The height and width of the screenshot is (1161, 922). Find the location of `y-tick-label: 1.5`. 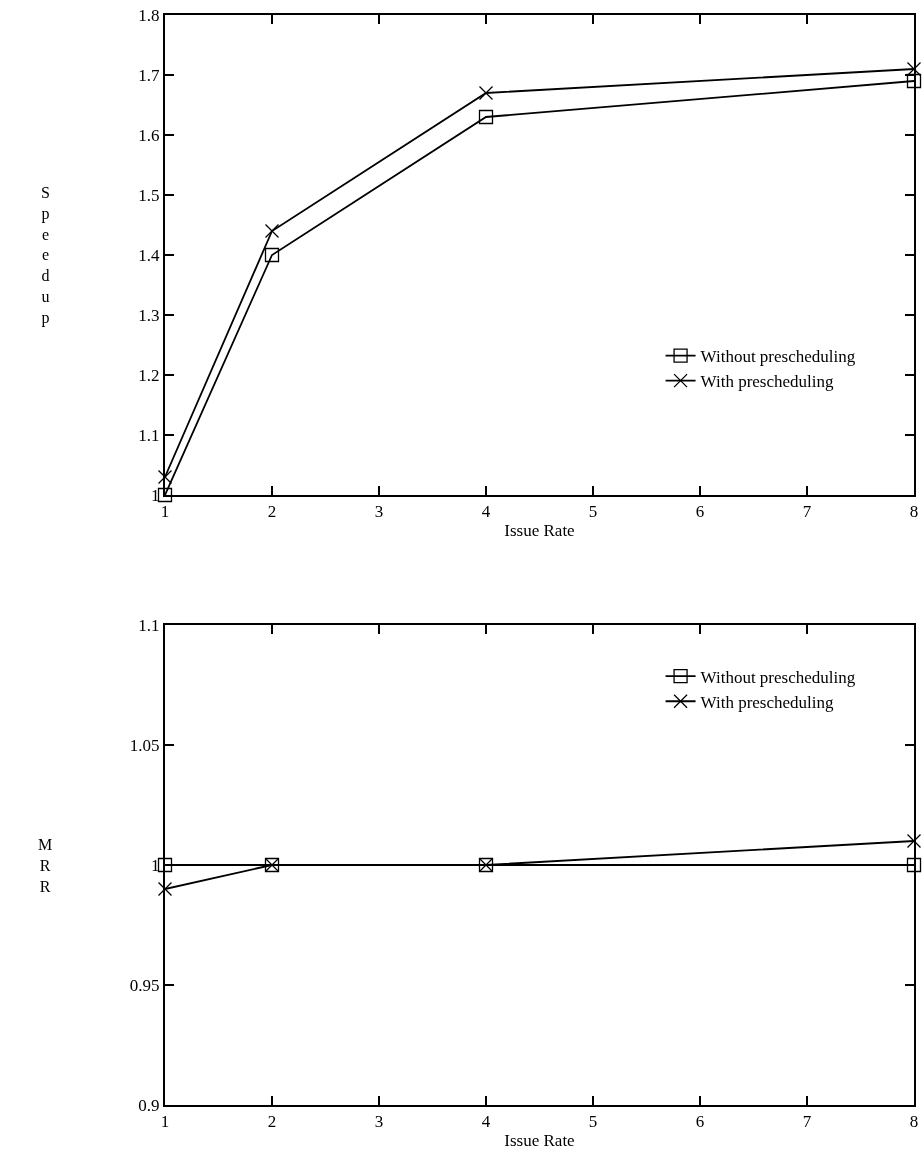

y-tick-label: 1.5 is located at coordinates (149, 195).